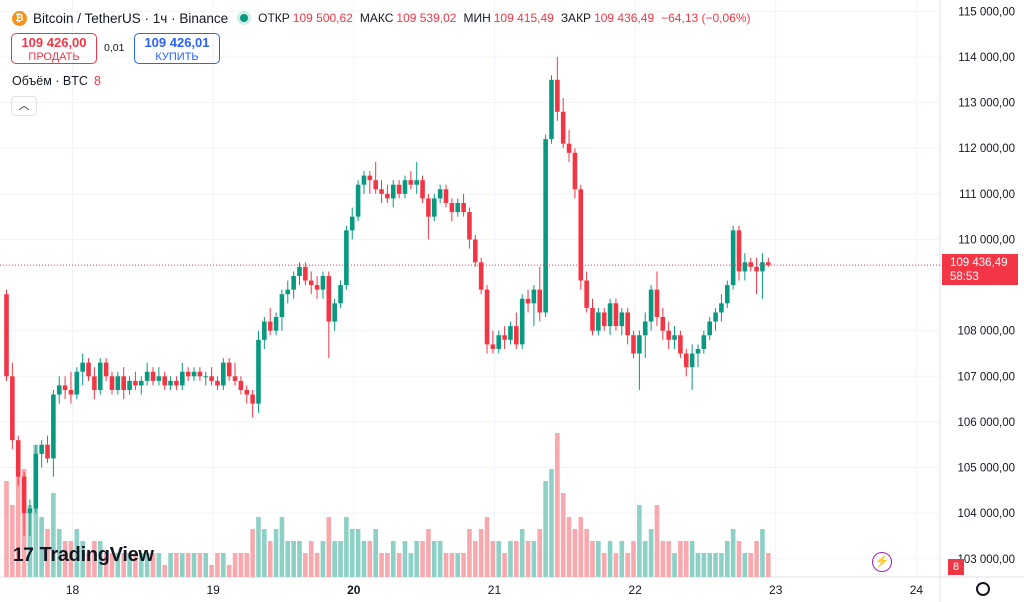 The width and height of the screenshot is (1024, 602). Describe the element at coordinates (426, 18) in the screenshot. I see `high-value: 109 539,02` at that location.